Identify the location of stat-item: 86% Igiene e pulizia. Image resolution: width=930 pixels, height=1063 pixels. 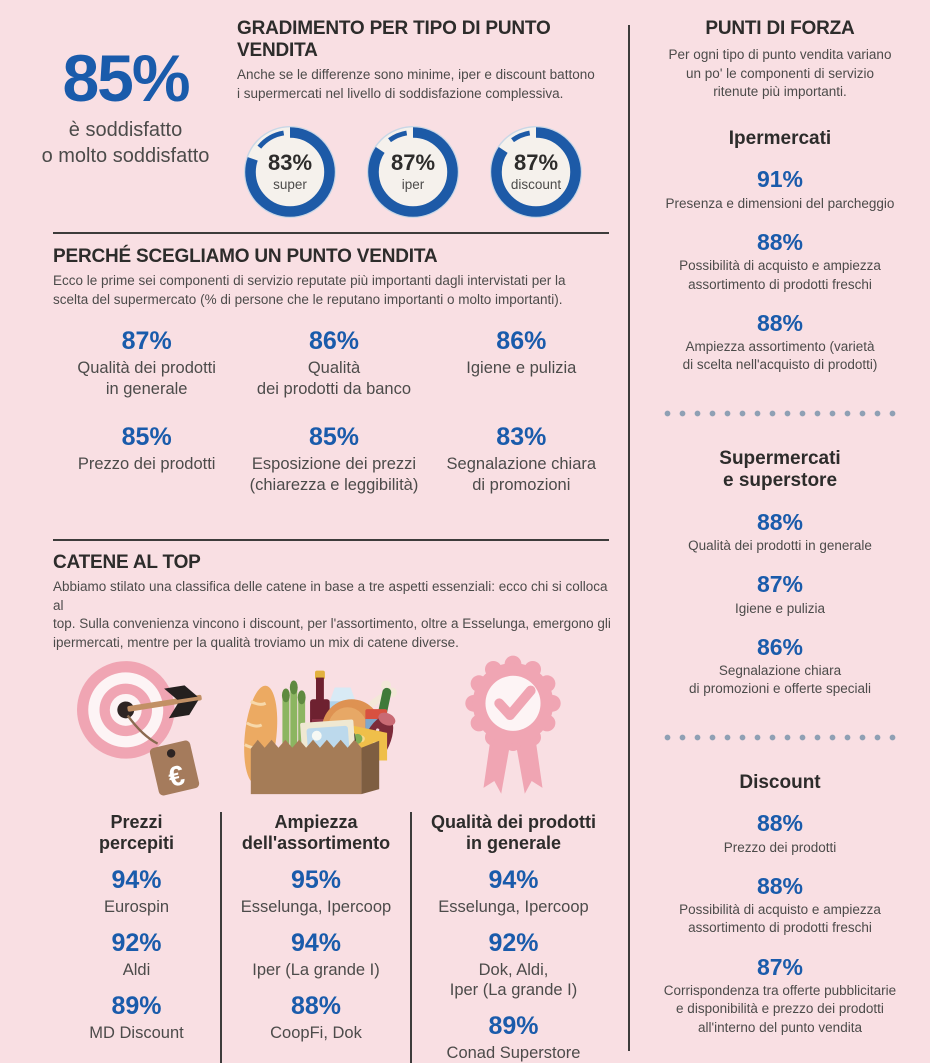
(521, 363).